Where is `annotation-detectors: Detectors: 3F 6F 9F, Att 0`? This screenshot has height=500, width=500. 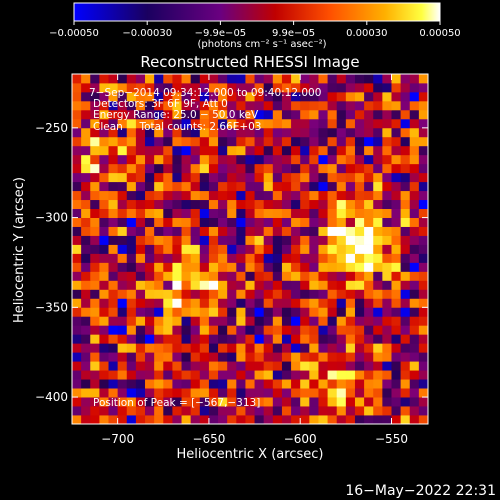
annotation-detectors: Detectors: 3F 6F 9F, Att 0 is located at coordinates (160, 104).